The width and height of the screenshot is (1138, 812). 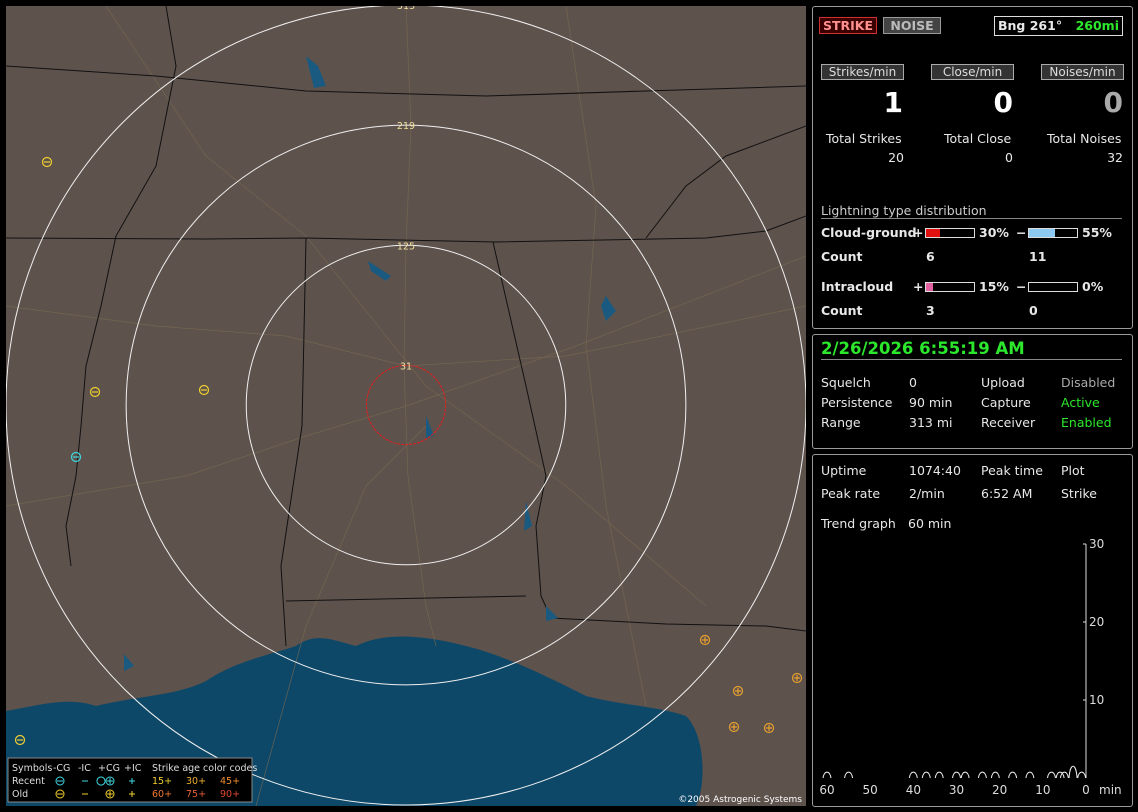 I want to click on ring-label: 125, so click(x=406, y=246).